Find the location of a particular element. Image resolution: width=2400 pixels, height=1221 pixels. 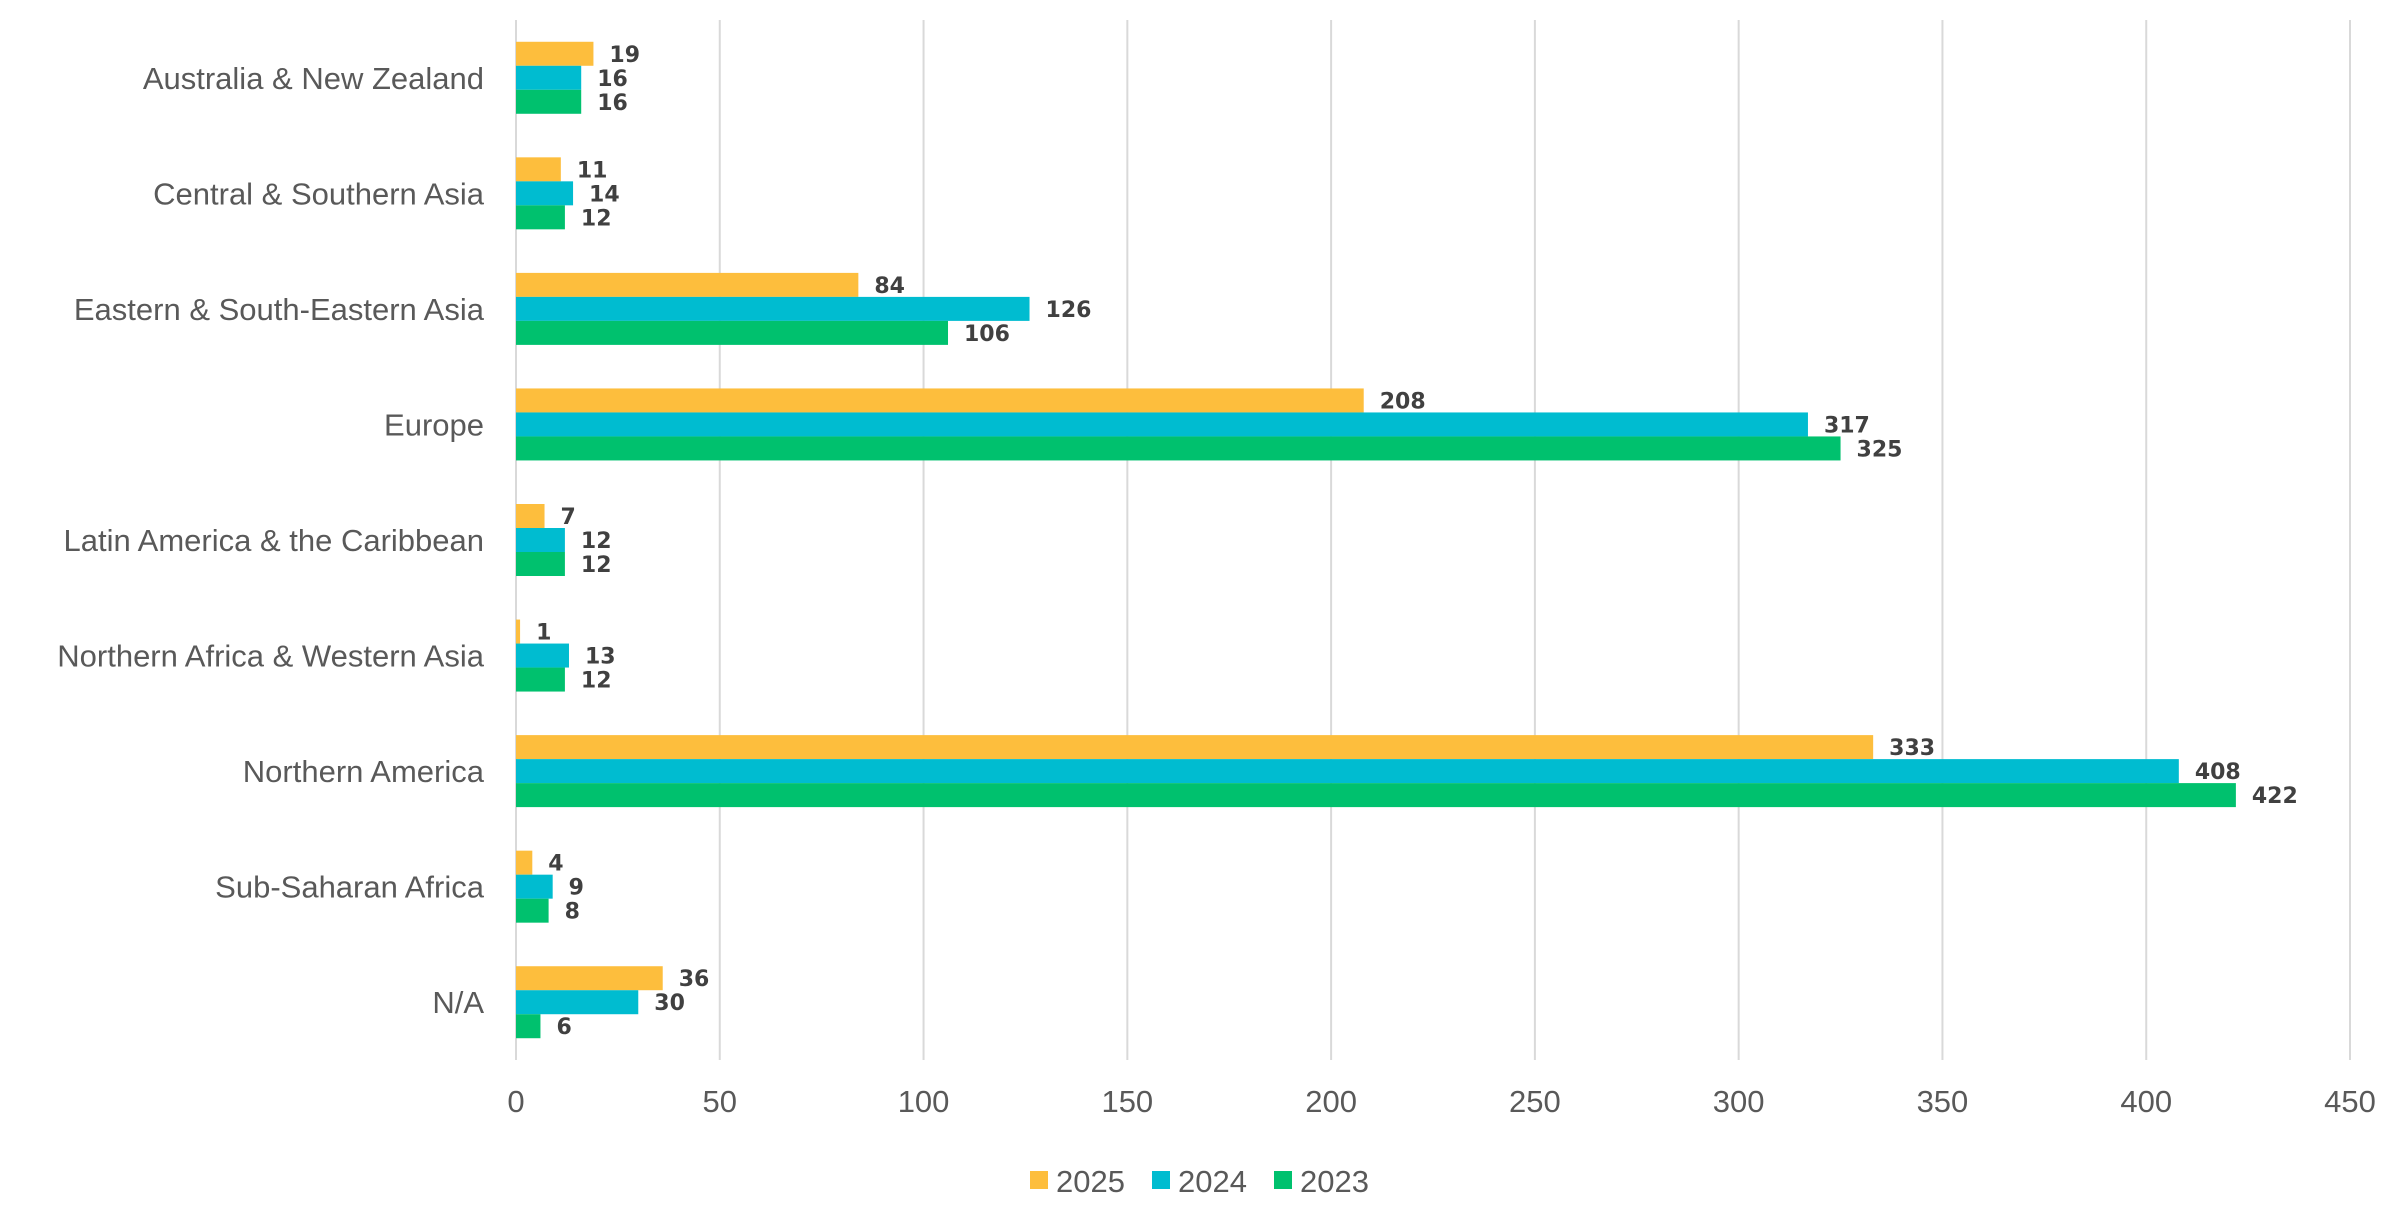

data-label-2025-4: 7 is located at coordinates (568, 517).